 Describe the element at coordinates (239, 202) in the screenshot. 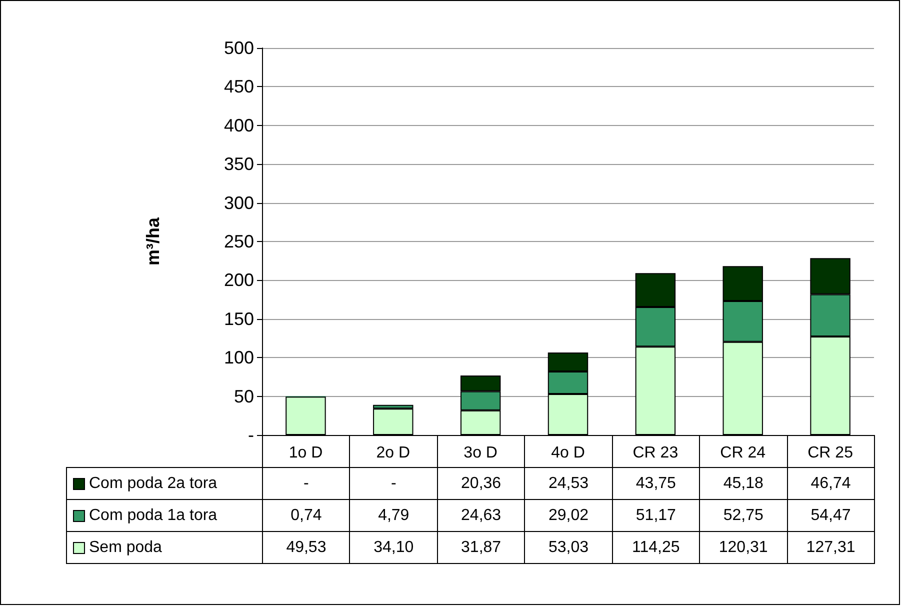

I see `y-tick-label: 300` at that location.